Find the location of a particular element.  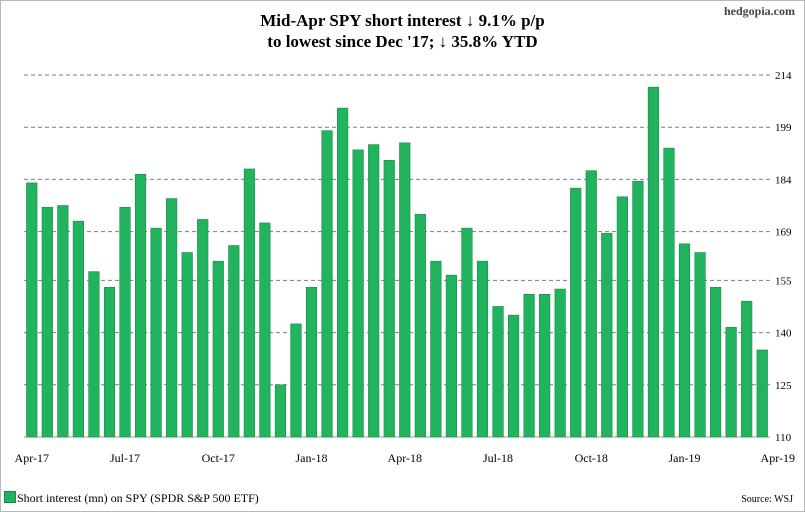

x-tick-label: Jan-19 is located at coordinates (685, 458).